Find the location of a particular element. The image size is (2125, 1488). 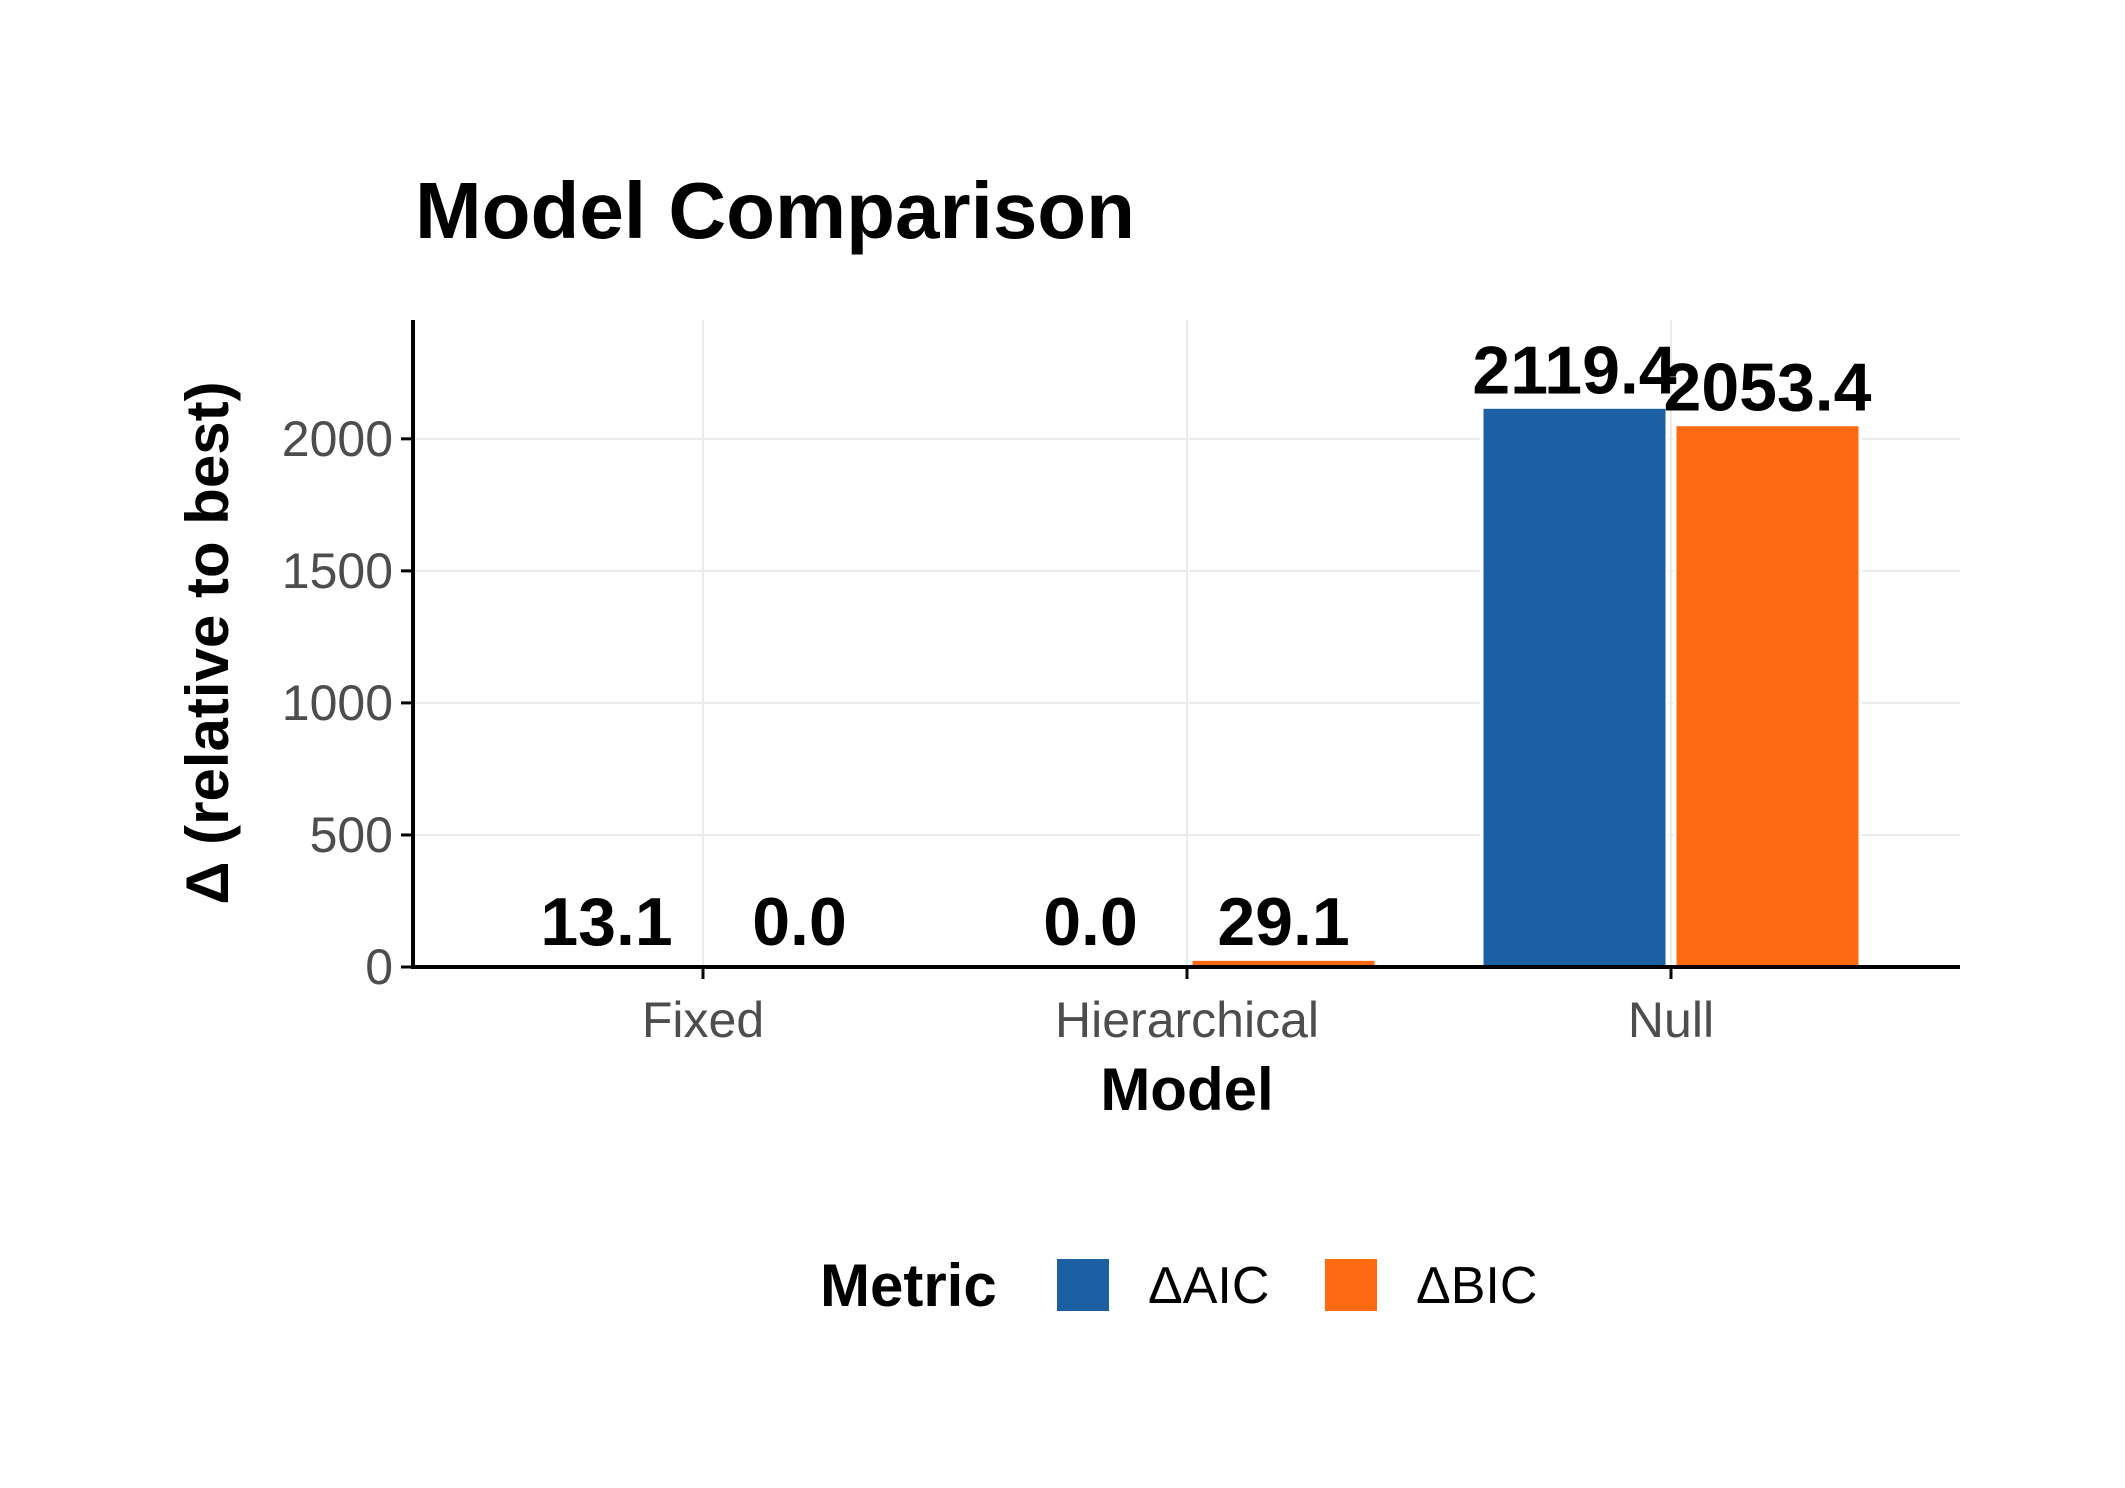

legend-label: ΔAIC is located at coordinates (1208, 1286).